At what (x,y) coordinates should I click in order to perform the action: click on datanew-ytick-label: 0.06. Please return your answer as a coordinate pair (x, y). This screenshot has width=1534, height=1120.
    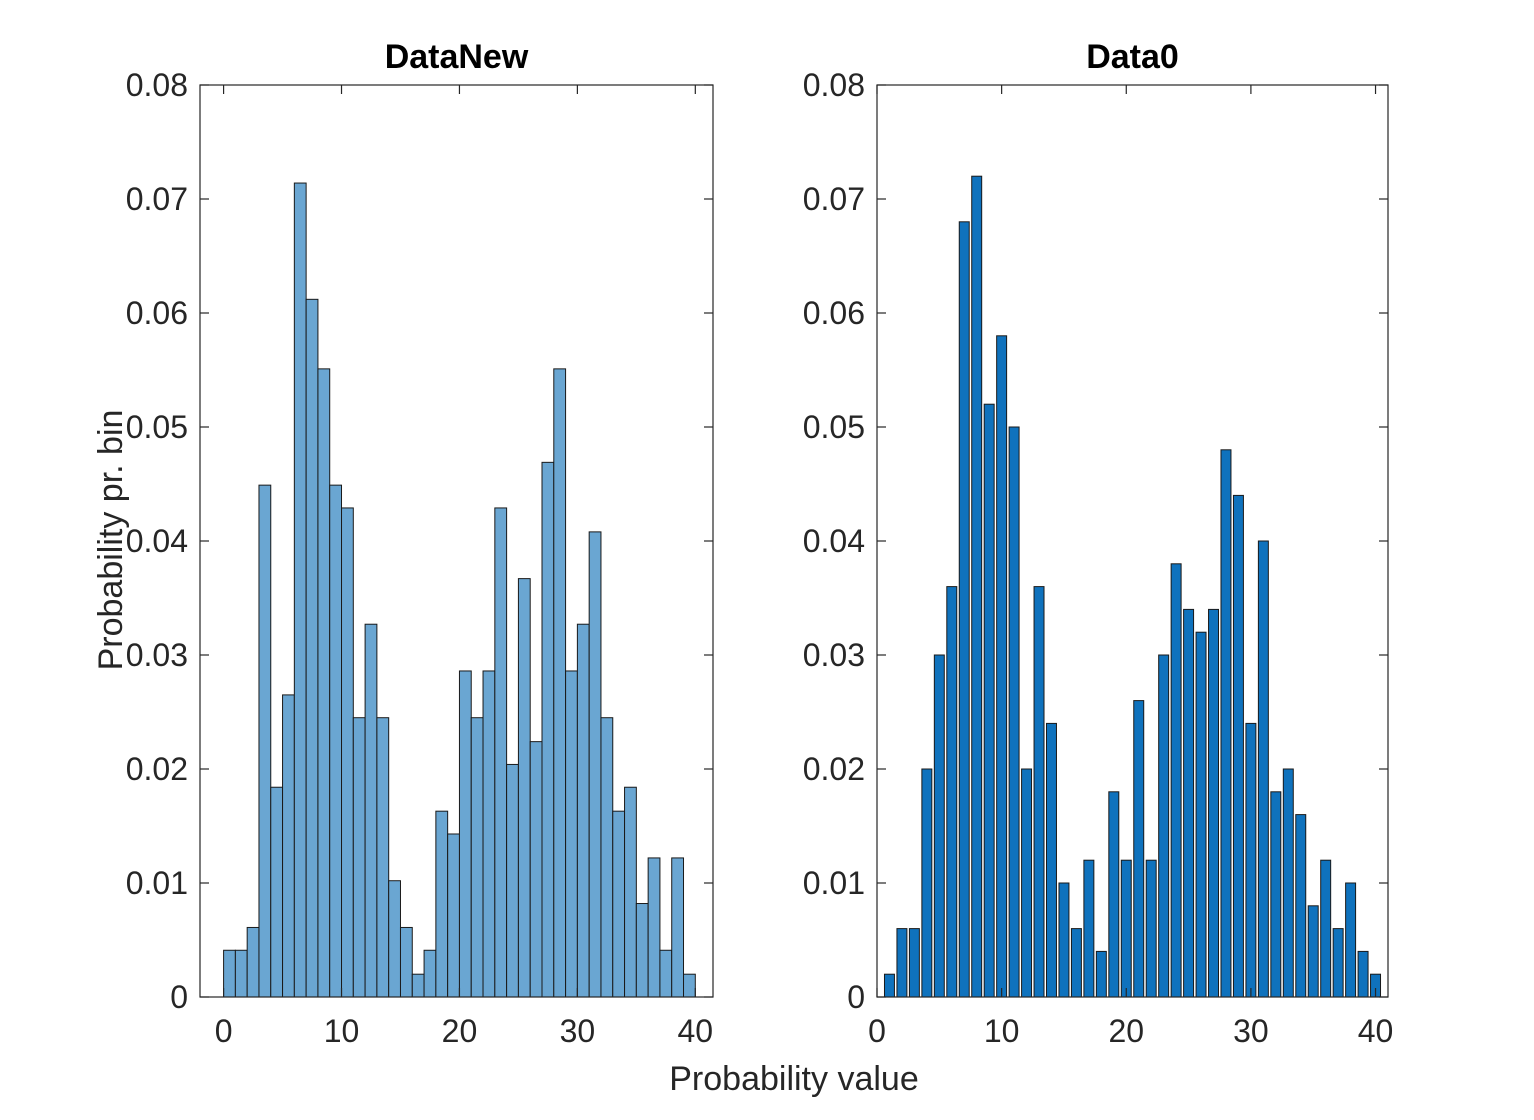
    Looking at the image, I should click on (157, 313).